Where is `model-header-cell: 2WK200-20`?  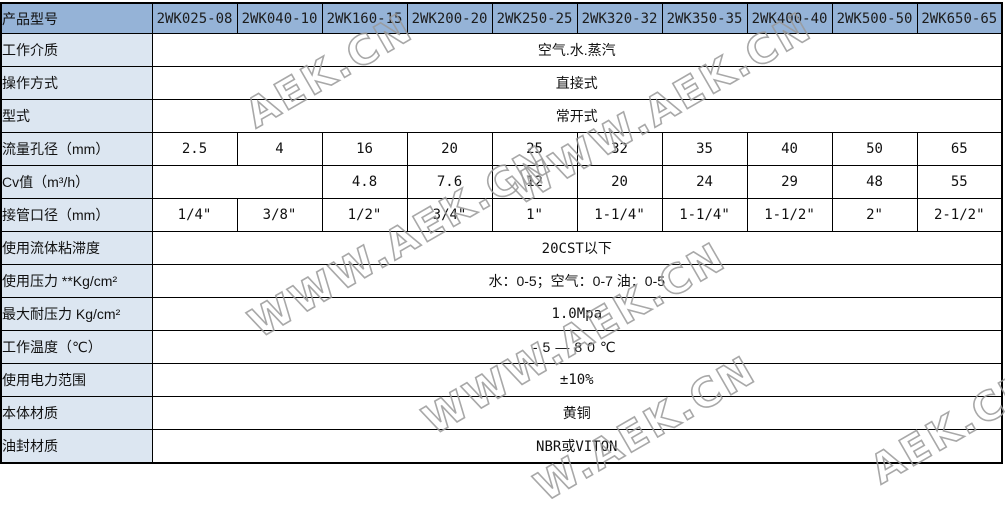 model-header-cell: 2WK200-20 is located at coordinates (449, 18).